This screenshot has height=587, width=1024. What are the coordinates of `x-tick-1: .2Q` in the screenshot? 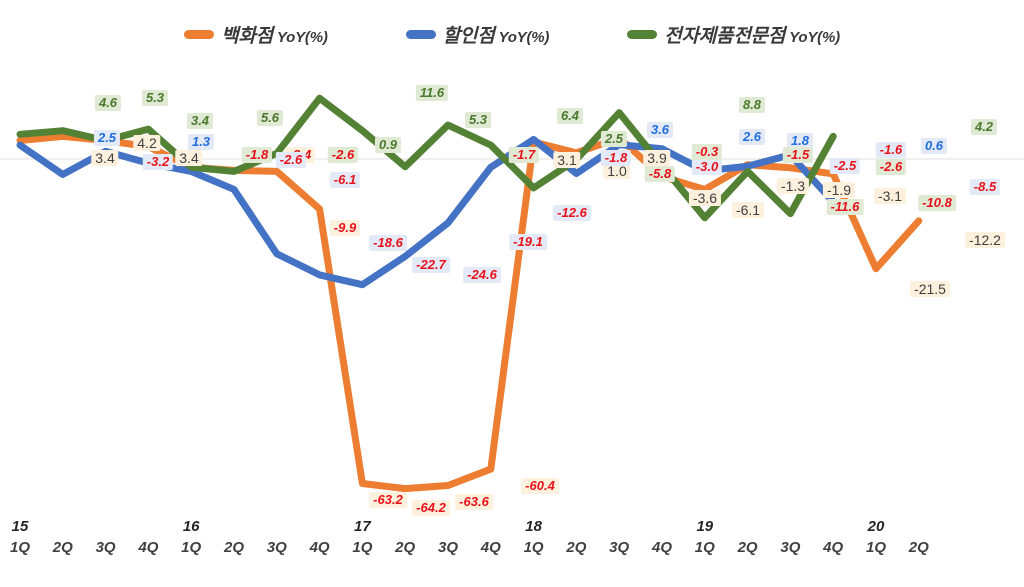 It's located at (63, 537).